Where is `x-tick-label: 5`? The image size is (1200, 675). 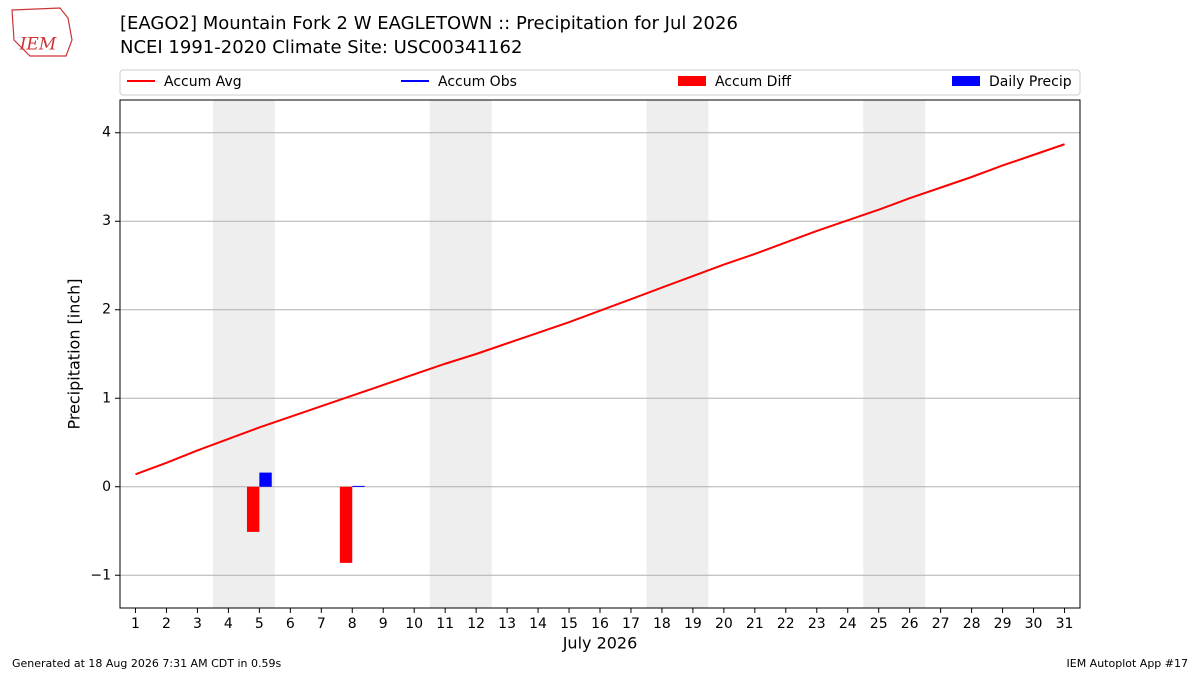
x-tick-label: 5 is located at coordinates (259, 624).